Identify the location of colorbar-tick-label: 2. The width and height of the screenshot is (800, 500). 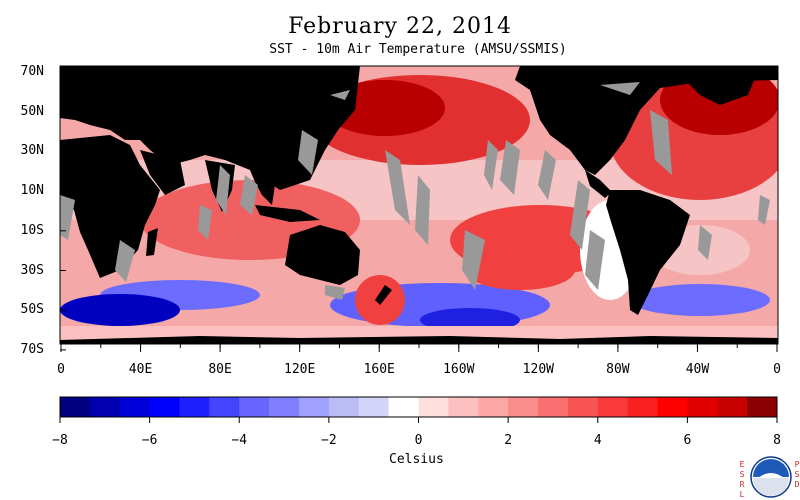
(508, 440).